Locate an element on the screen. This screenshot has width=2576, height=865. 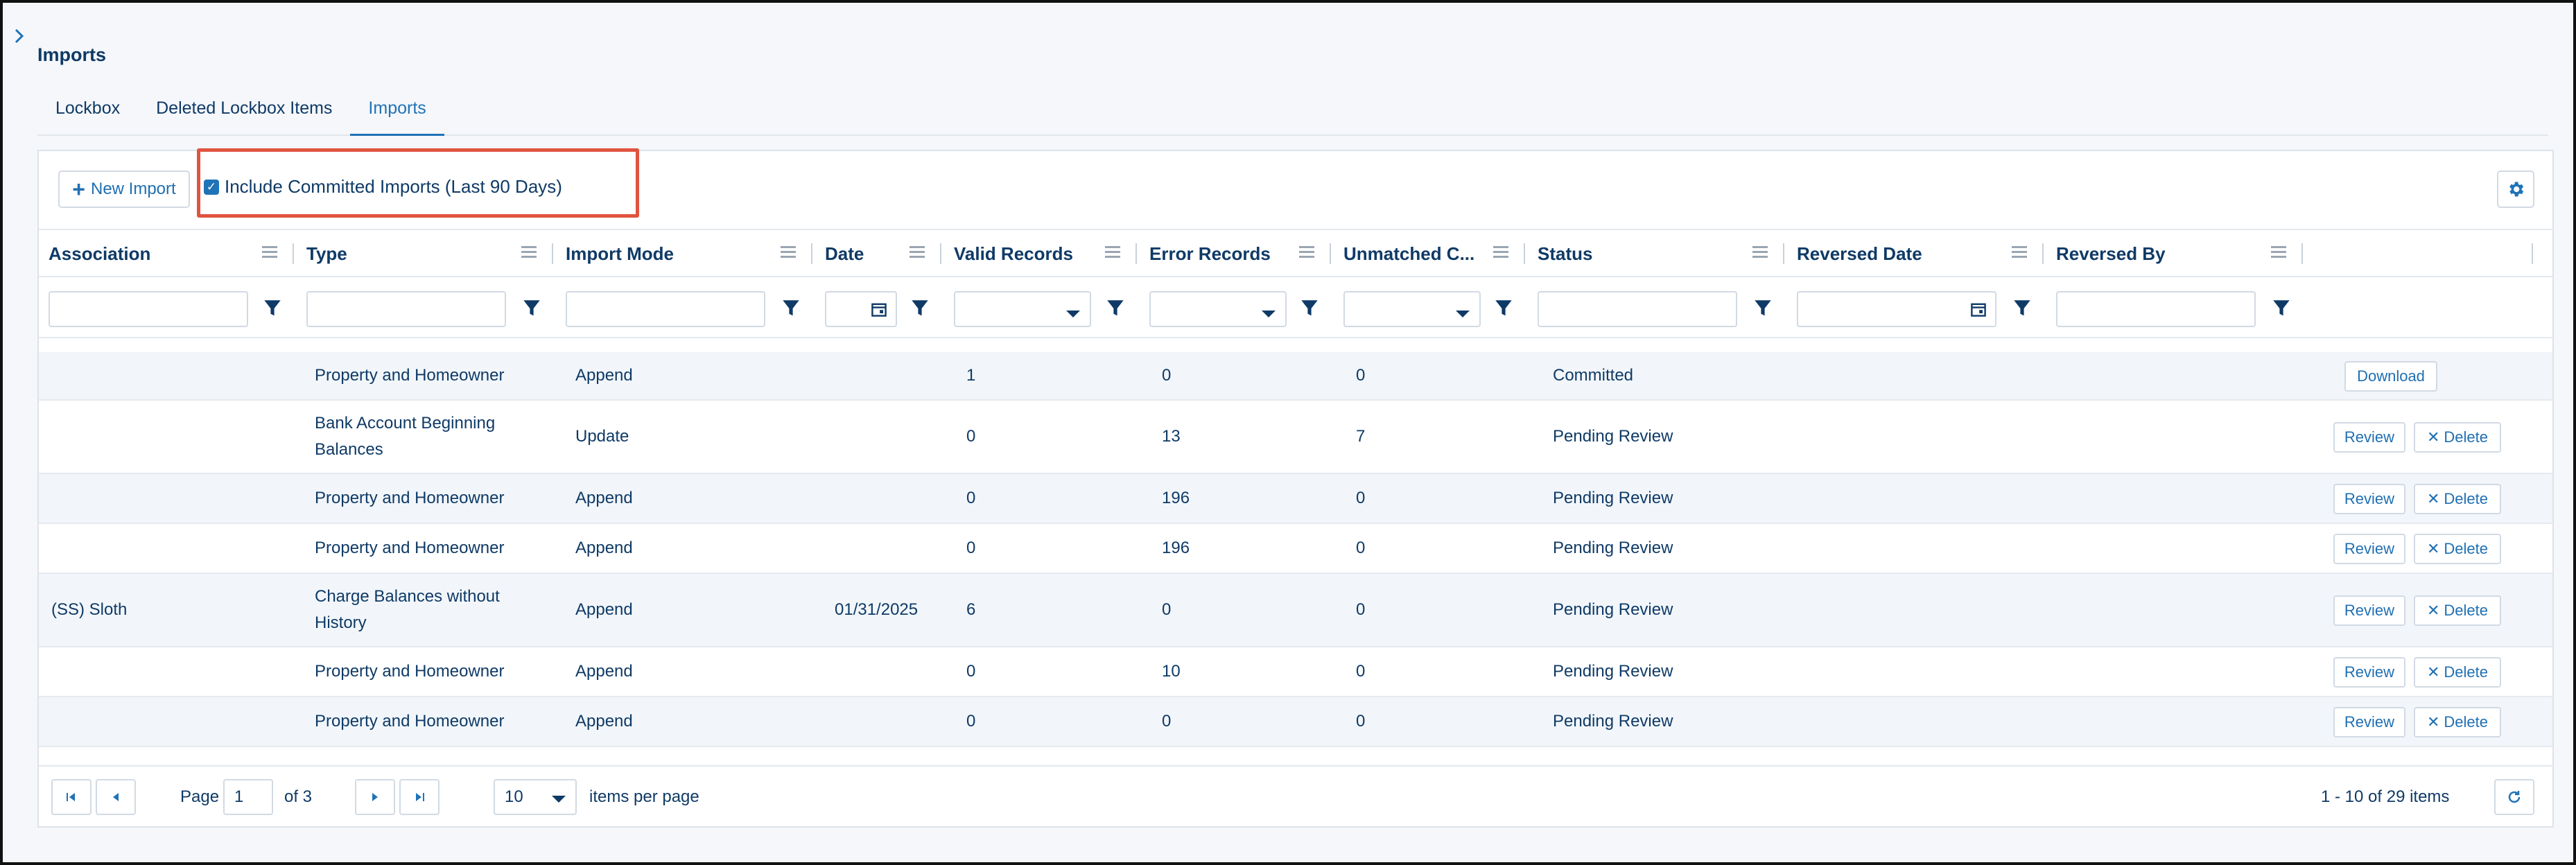
type-cell: Property and Homeowner is located at coordinates (410, 498).